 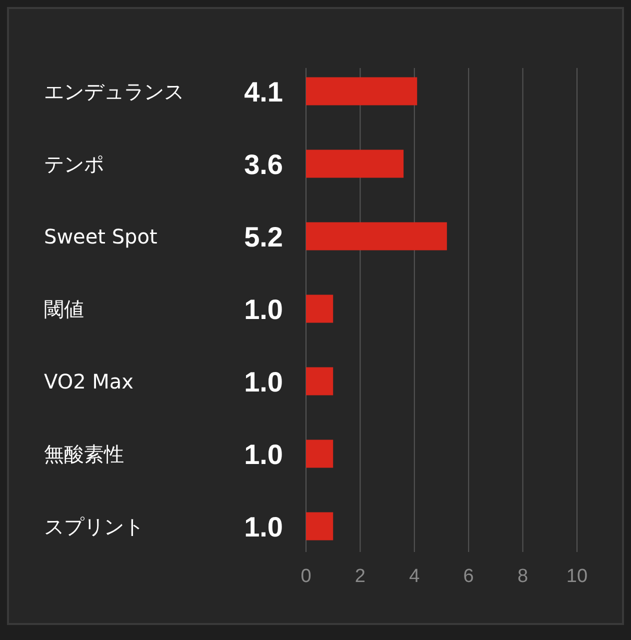 I want to click on y-tick-label: 閾値, so click(x=64, y=308).